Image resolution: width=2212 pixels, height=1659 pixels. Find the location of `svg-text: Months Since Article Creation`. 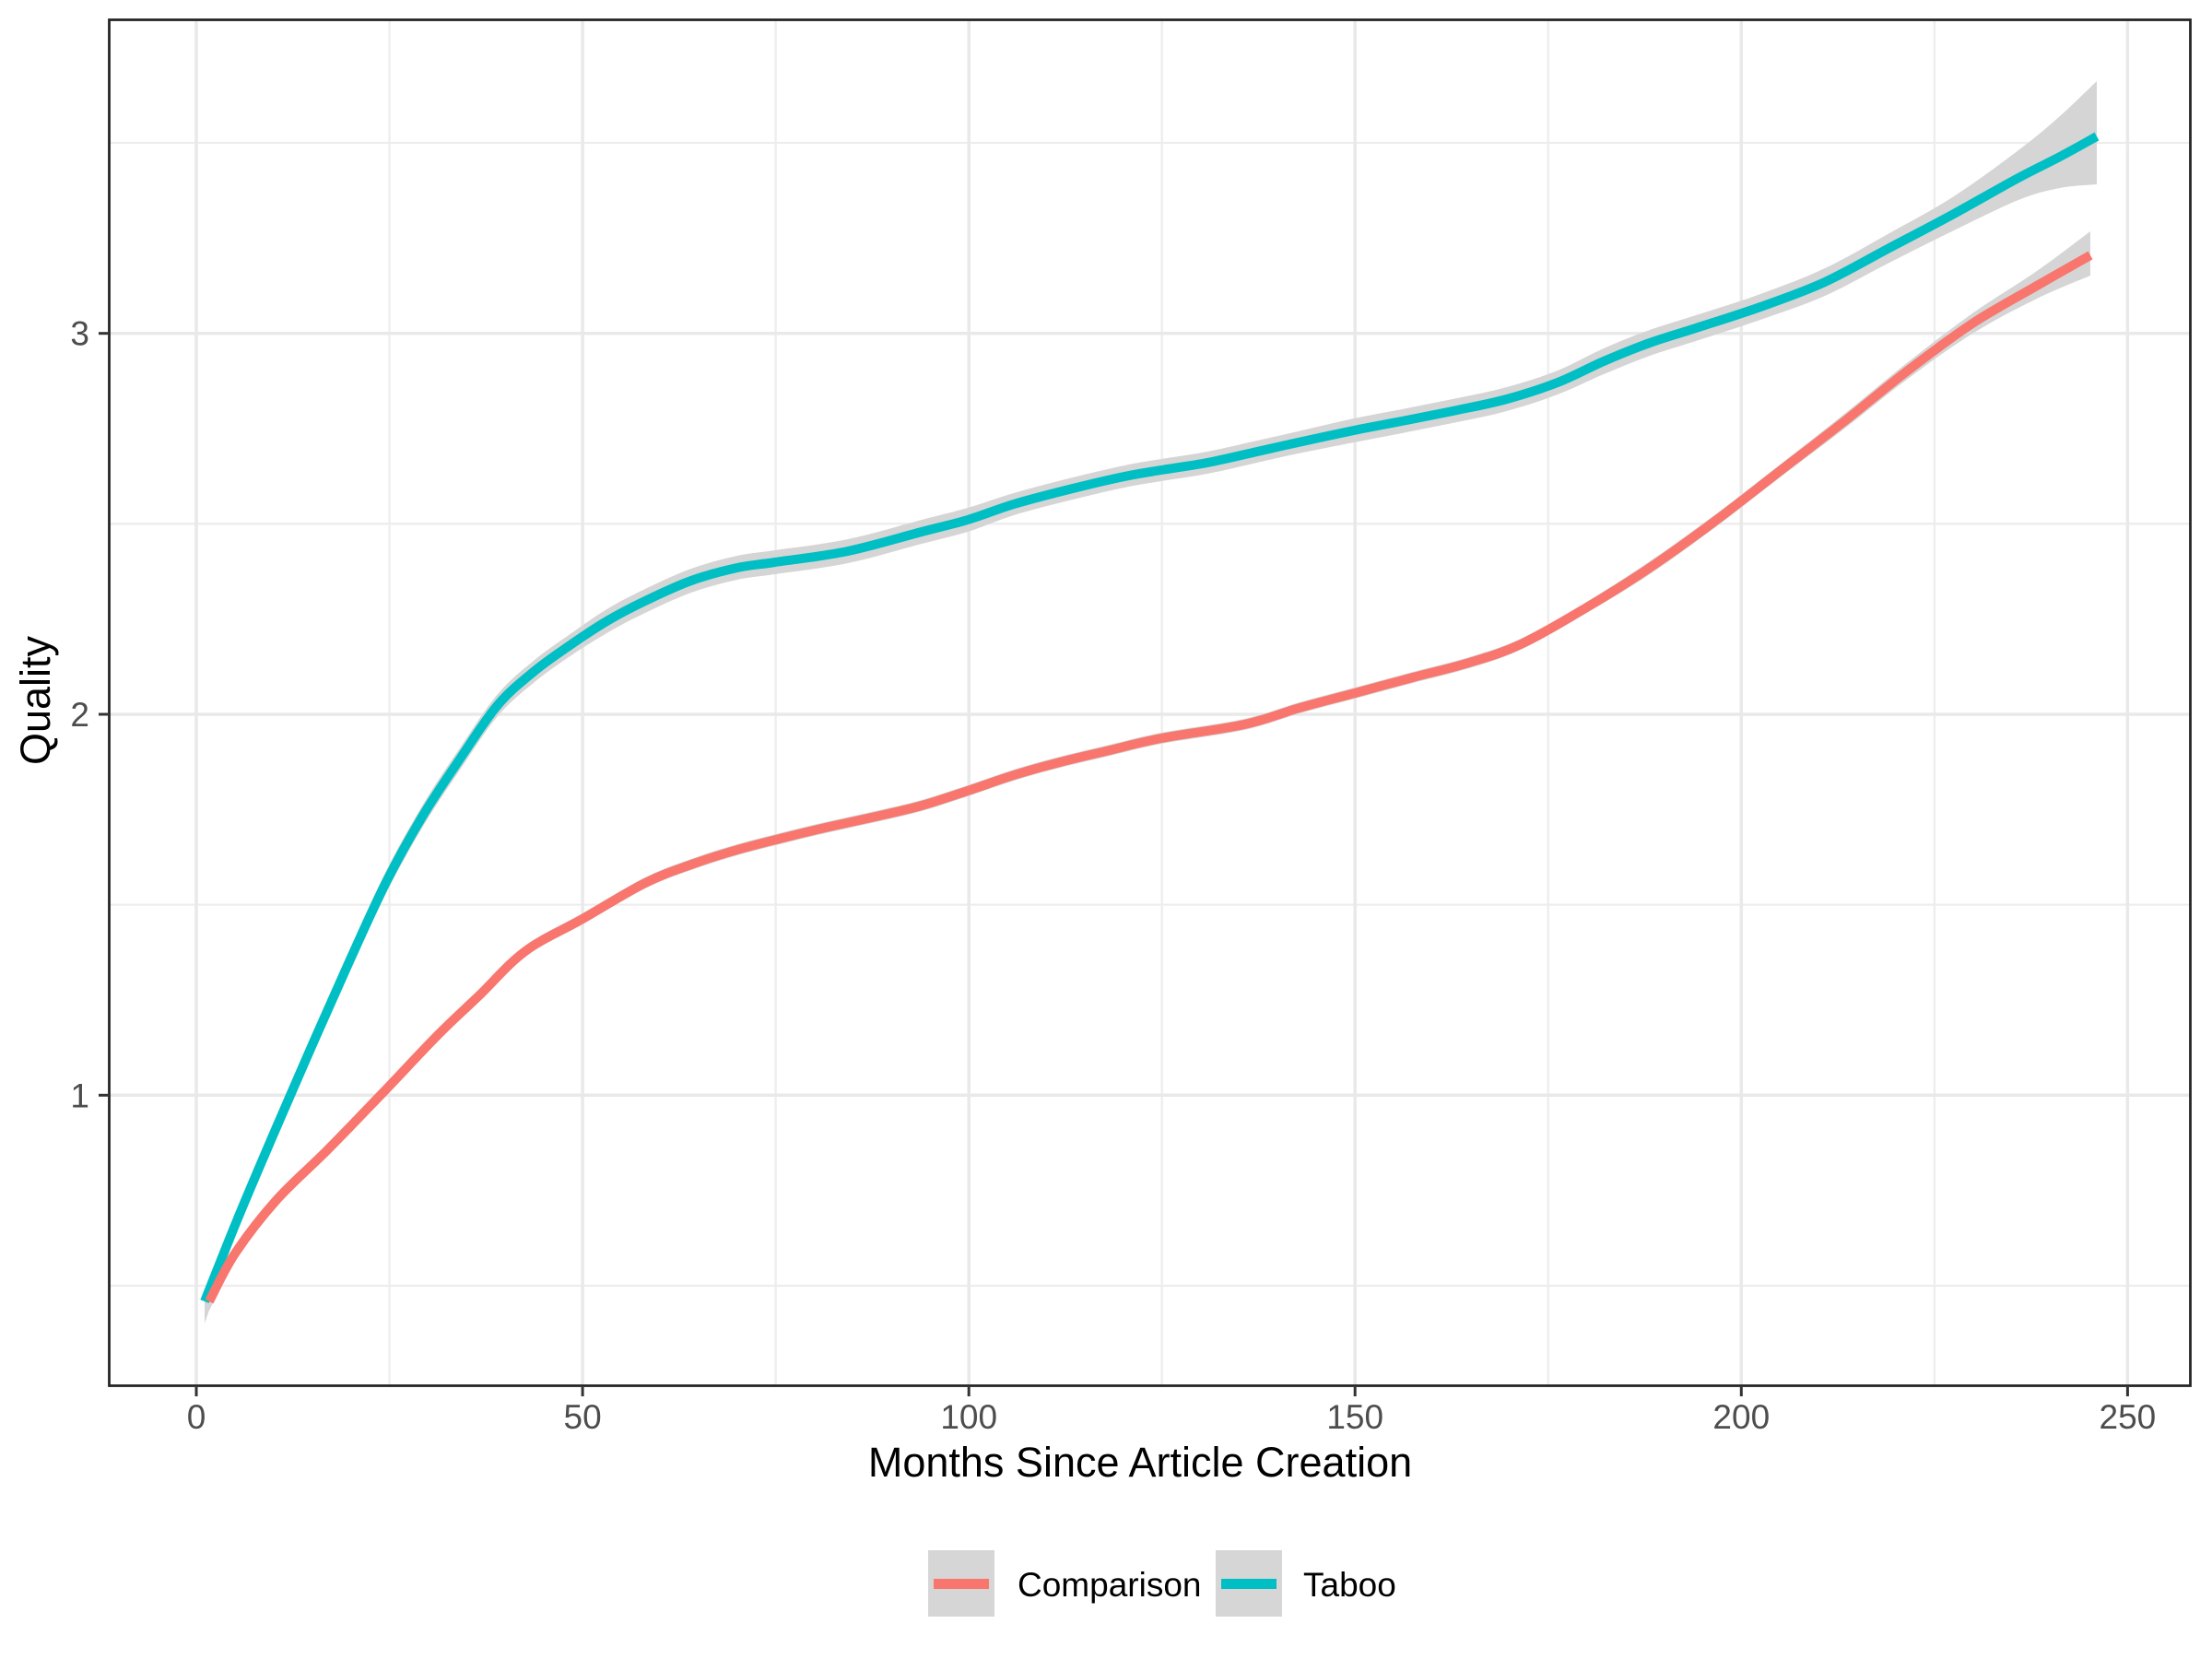

svg-text: Months Since Article Creation is located at coordinates (1140, 1462).